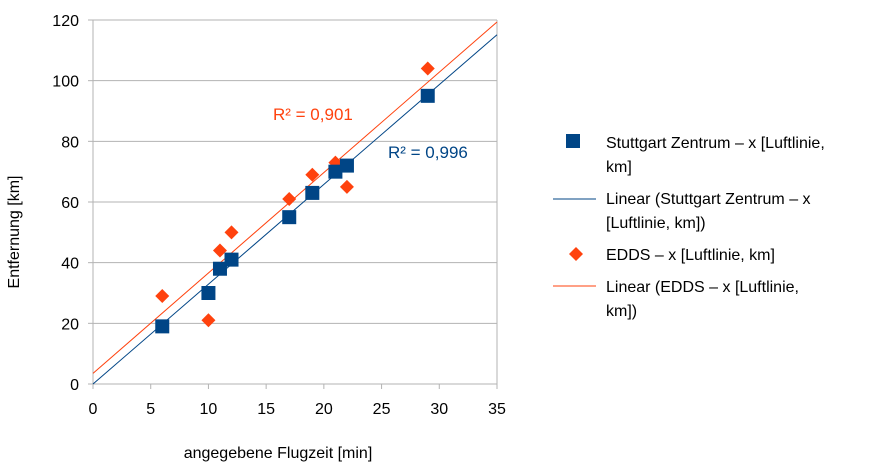  What do you see at coordinates (70, 203) in the screenshot?
I see `y-tick-label-60: 60` at bounding box center [70, 203].